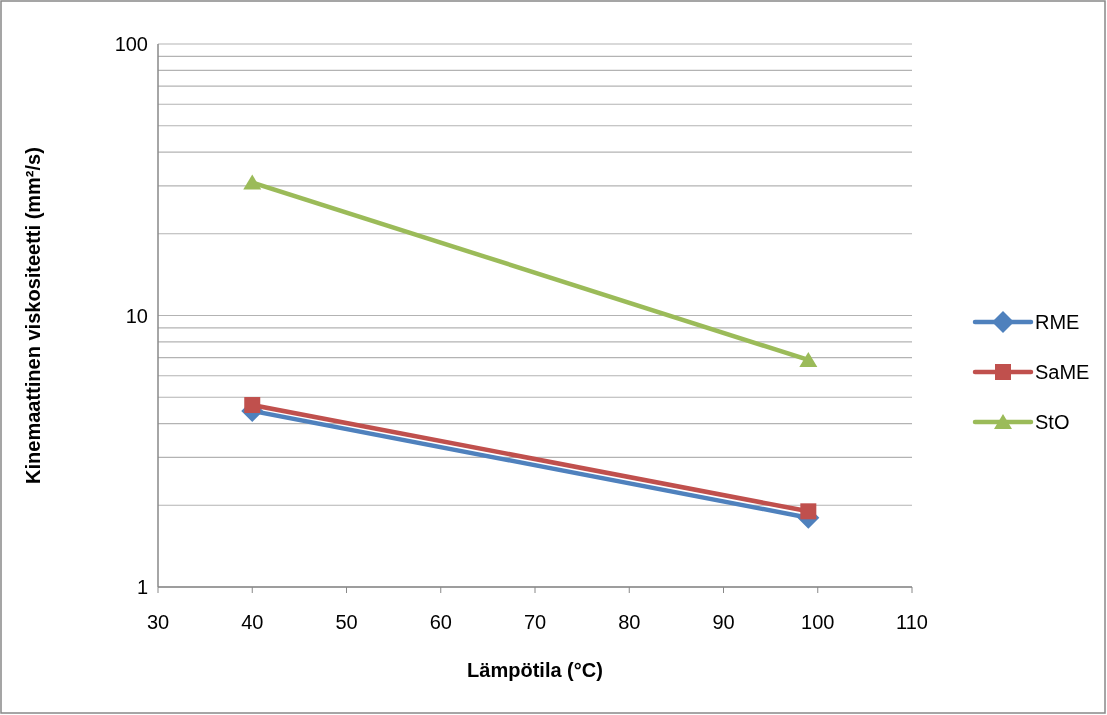 The width and height of the screenshot is (1107, 715). What do you see at coordinates (1062, 372) in the screenshot?
I see `legend-label: SaME` at bounding box center [1062, 372].